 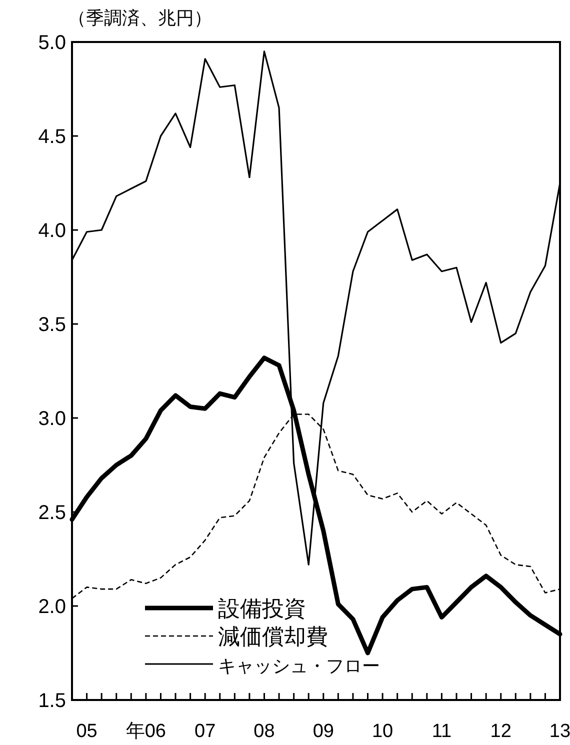 I want to click on y-tick-label: 4.0, so click(x=52, y=231).